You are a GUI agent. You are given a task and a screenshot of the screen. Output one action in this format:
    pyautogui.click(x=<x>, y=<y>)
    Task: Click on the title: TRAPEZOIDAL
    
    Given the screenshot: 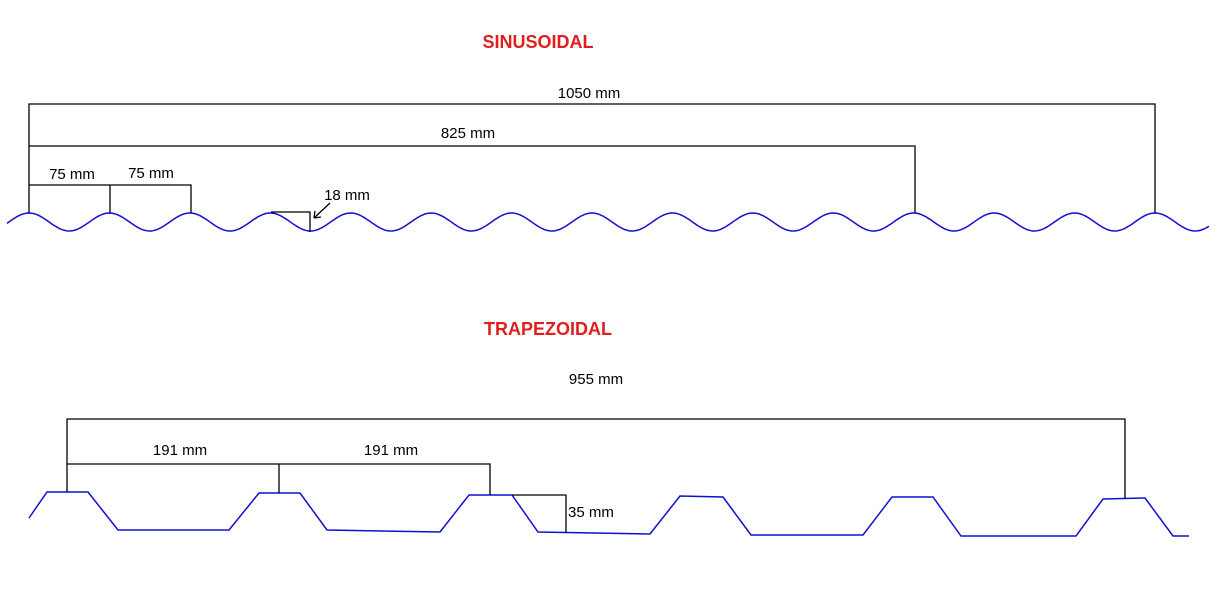 What is the action you would take?
    pyautogui.click(x=548, y=329)
    